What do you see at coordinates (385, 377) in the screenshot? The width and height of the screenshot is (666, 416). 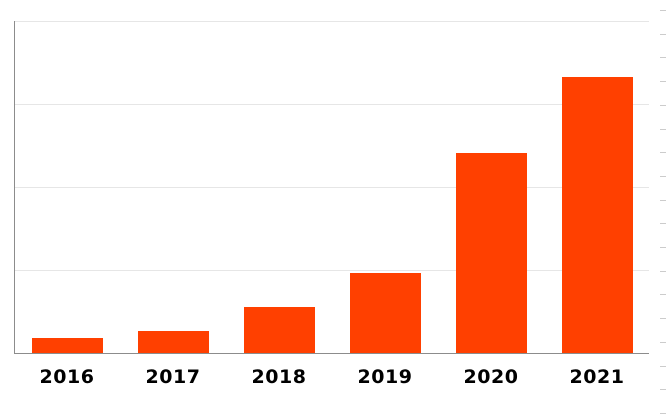 I see `x-axis-label-2019: 2019` at bounding box center [385, 377].